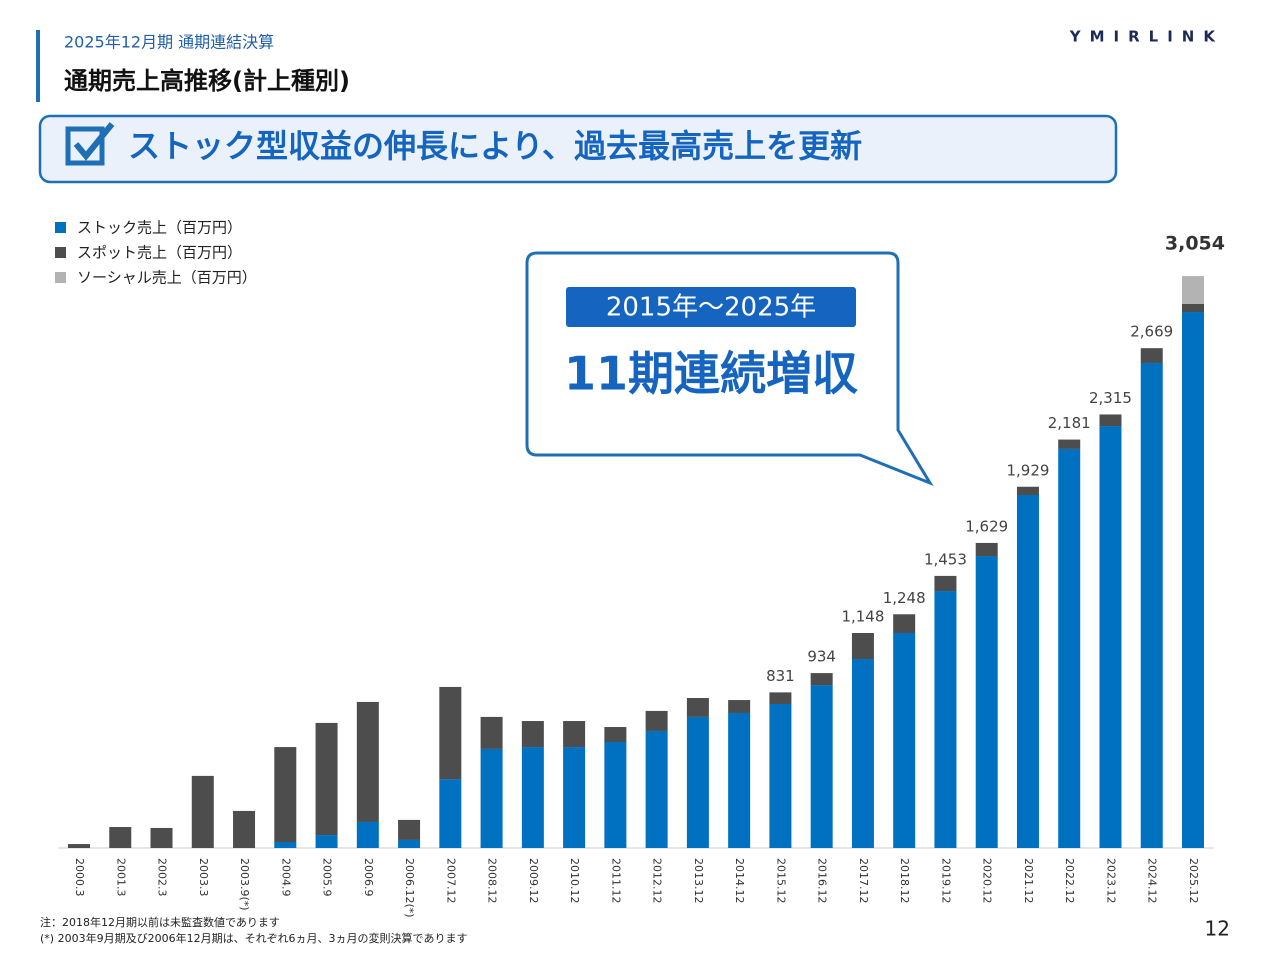 This screenshot has height=964, width=1280. I want to click on total-label: 1,453, so click(945, 559).